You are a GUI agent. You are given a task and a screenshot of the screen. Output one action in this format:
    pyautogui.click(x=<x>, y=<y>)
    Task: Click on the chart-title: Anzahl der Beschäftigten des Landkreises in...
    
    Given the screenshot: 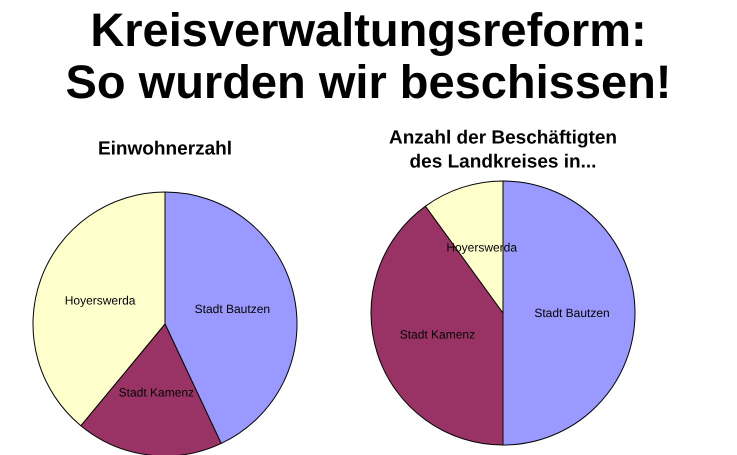 What is the action you would take?
    pyautogui.click(x=503, y=150)
    